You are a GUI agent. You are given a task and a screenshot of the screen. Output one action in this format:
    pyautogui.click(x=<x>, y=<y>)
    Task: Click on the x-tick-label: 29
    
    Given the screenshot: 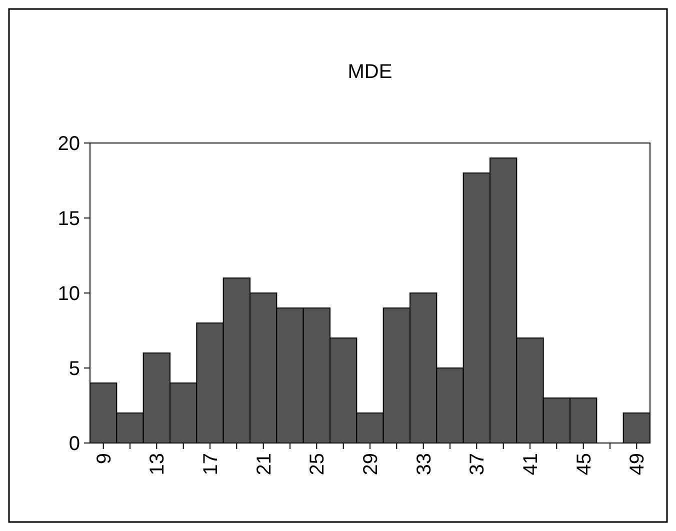 What is the action you would take?
    pyautogui.click(x=371, y=464)
    